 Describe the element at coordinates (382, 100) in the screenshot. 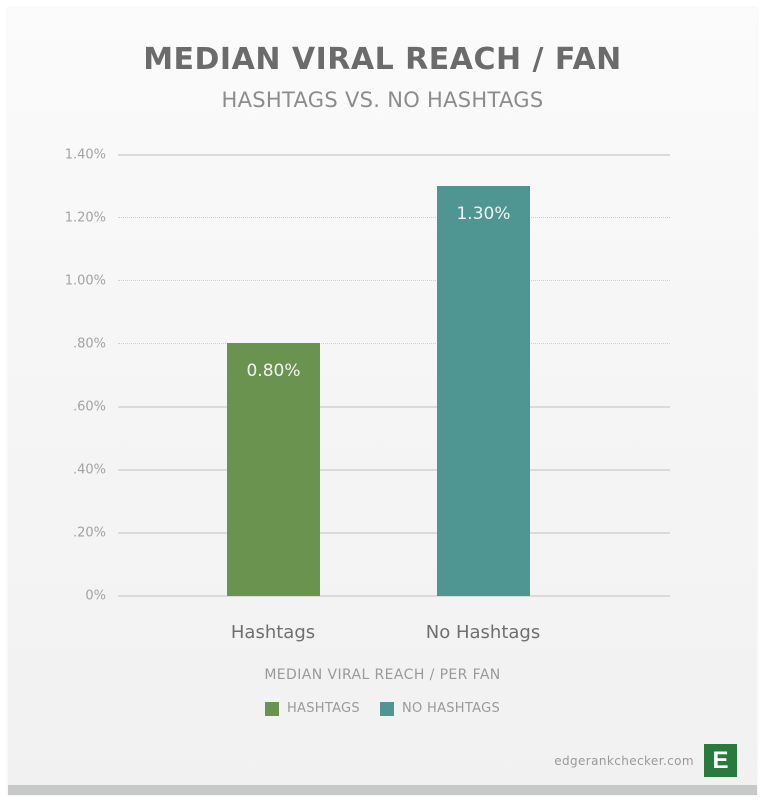

I see `chart-subtitle: HASHTAGS VS. NO HASHTAGS` at that location.